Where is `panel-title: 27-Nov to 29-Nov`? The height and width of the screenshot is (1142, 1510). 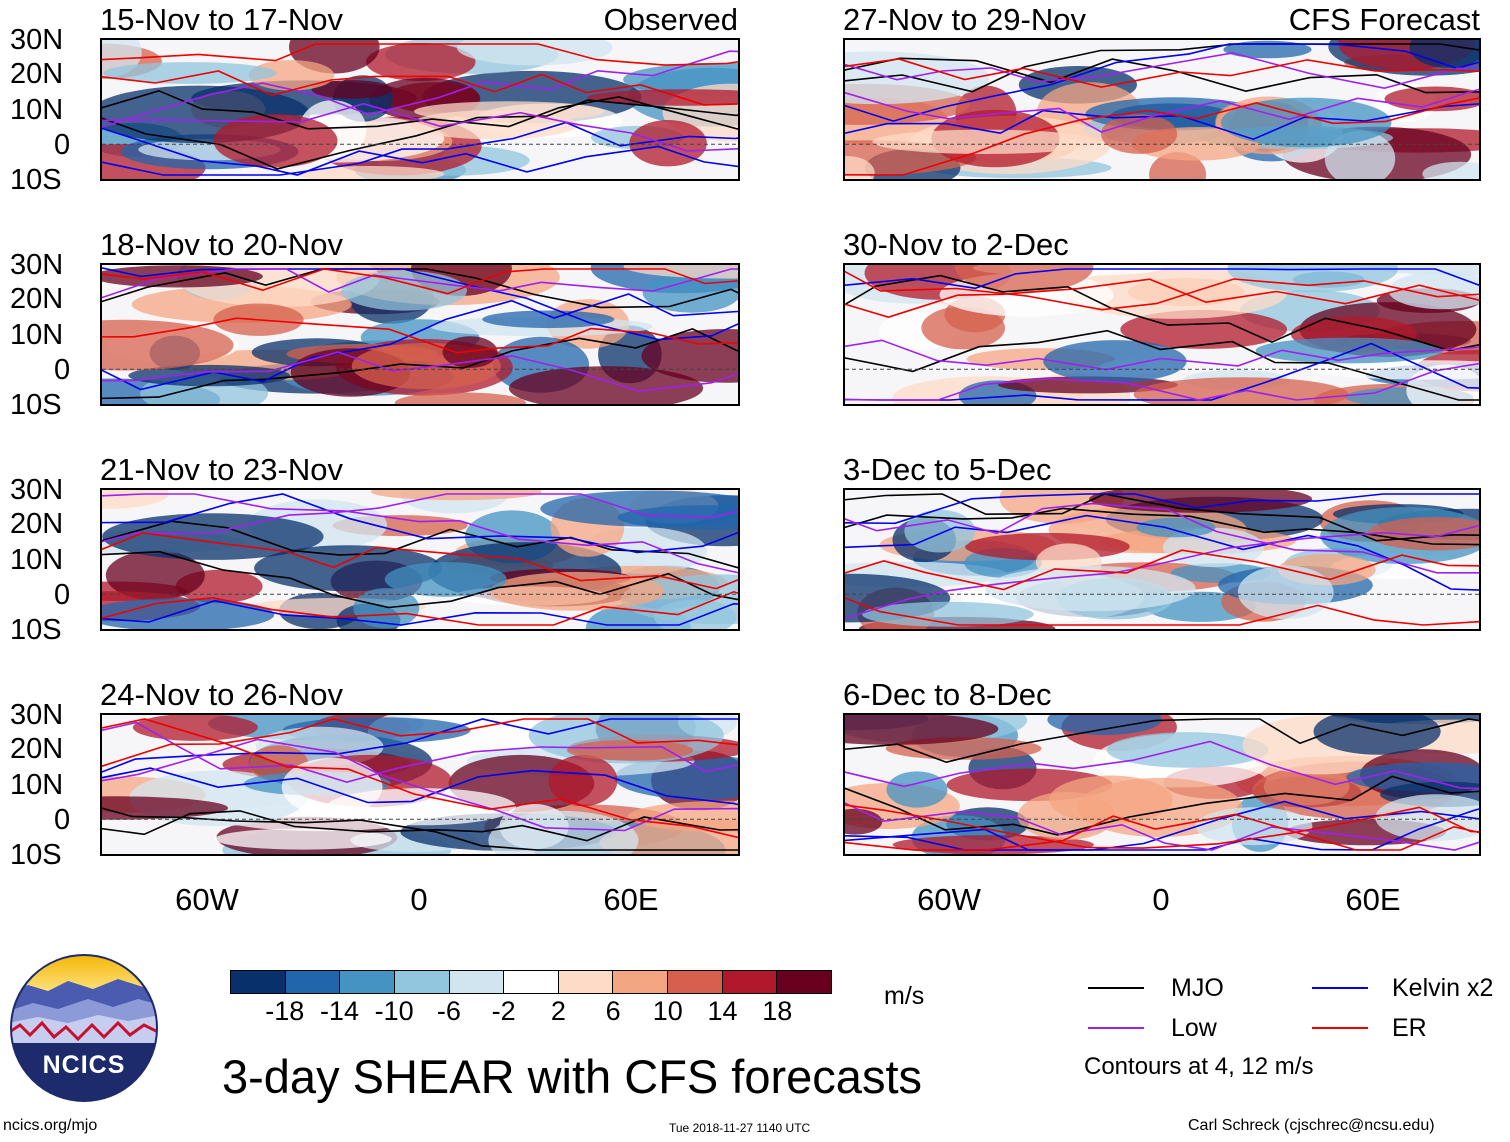
panel-title: 27-Nov to 29-Nov is located at coordinates (964, 19).